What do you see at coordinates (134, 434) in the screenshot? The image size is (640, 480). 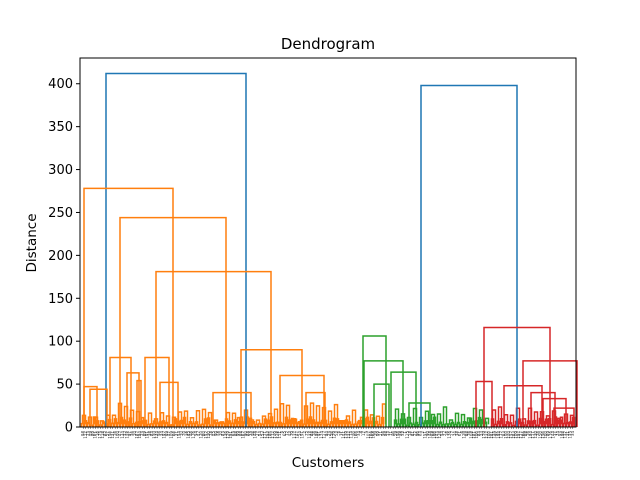 I see `leaf-label: 10` at bounding box center [134, 434].